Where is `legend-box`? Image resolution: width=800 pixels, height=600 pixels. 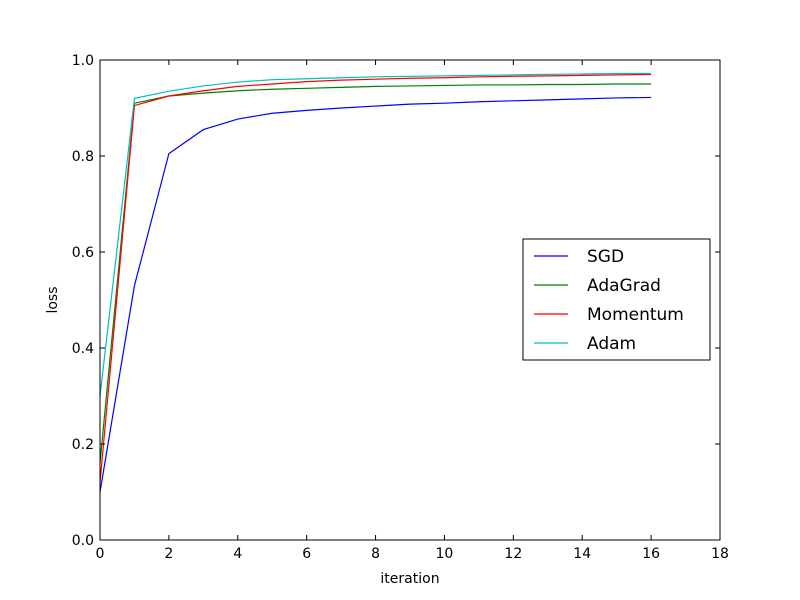 legend-box is located at coordinates (616, 299).